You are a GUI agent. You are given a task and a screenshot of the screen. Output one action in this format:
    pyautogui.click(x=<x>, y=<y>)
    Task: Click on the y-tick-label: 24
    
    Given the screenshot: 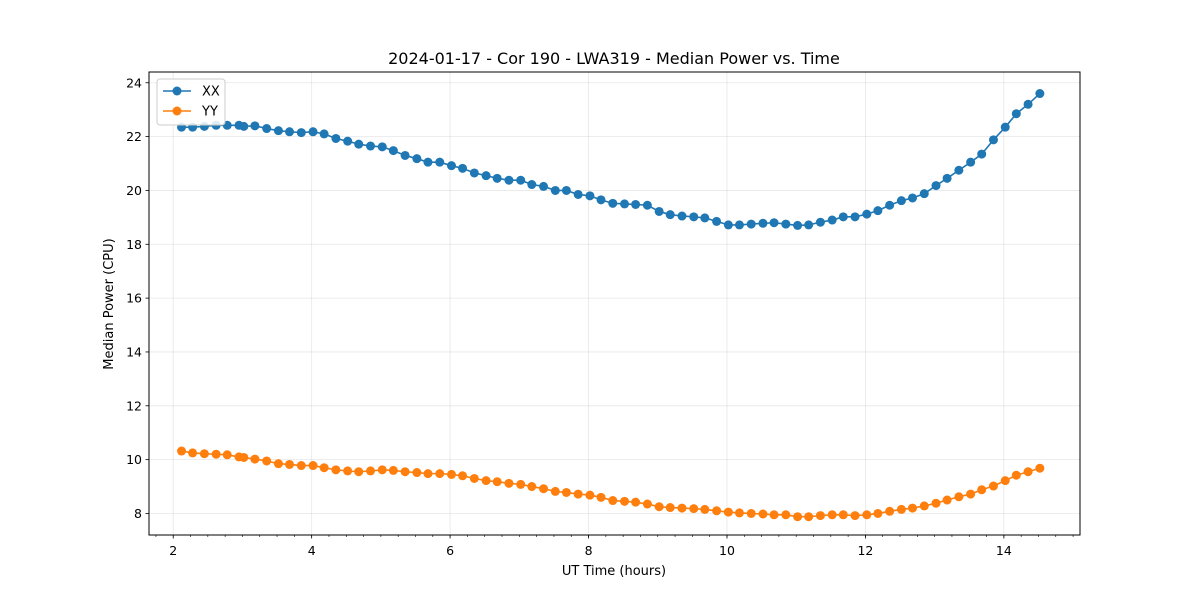 What is the action you would take?
    pyautogui.click(x=134, y=82)
    